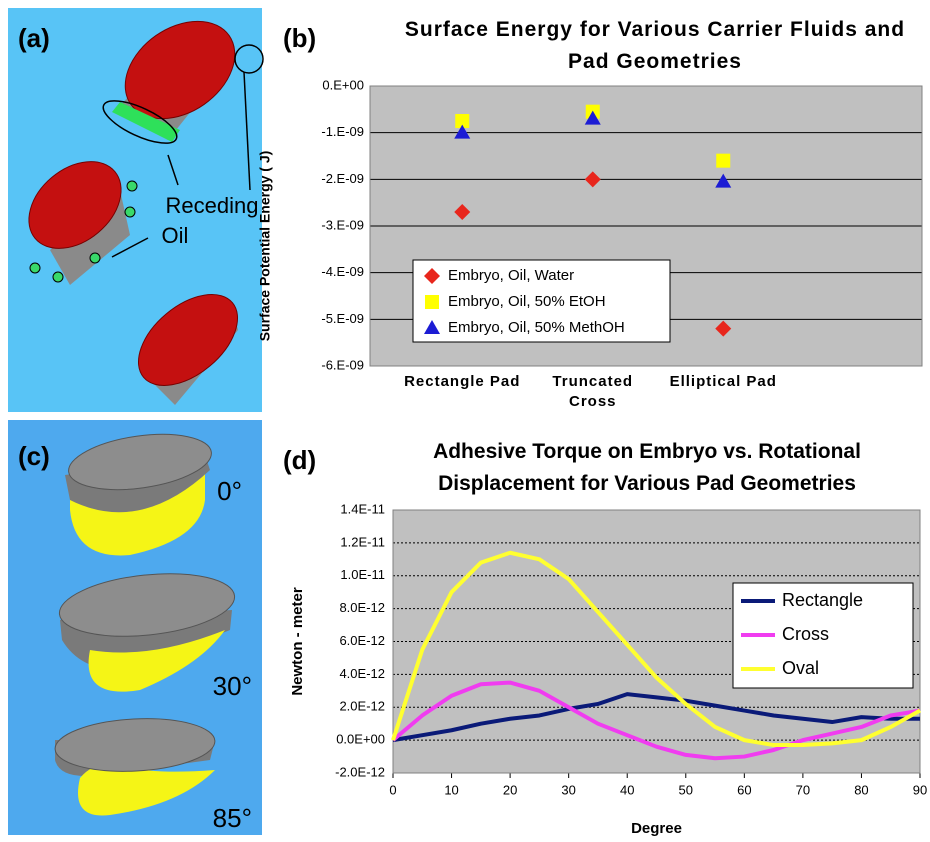 Image resolution: width=930 pixels, height=842 pixels. I want to click on x-tick-label: Elliptical Pad, so click(723, 381).